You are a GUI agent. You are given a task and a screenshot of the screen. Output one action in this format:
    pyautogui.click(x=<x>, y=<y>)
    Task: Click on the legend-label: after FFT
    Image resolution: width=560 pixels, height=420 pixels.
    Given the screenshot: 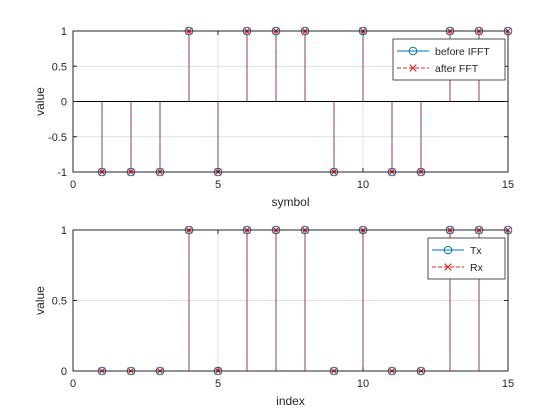 What is the action you would take?
    pyautogui.click(x=457, y=69)
    